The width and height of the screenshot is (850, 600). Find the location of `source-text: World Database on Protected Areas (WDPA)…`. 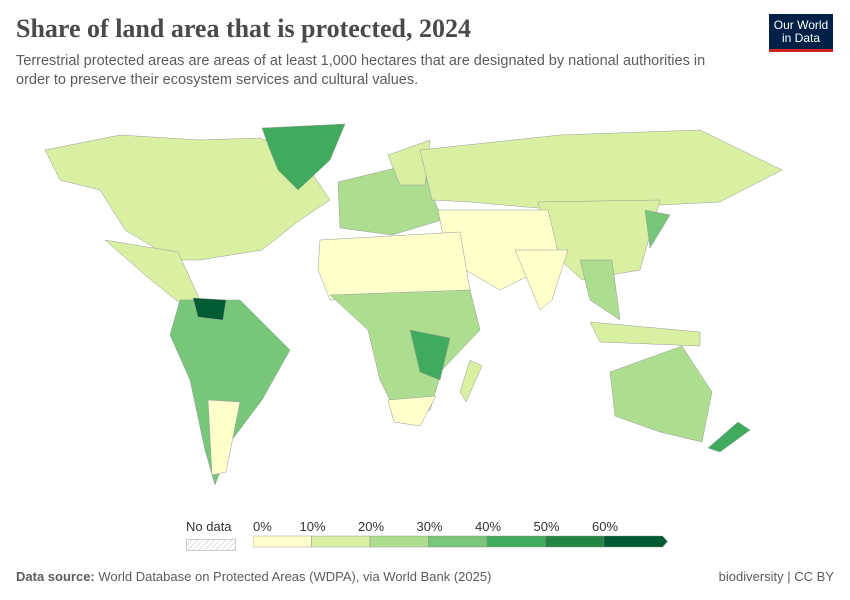

source-text: World Database on Protected Areas (WDPA)… is located at coordinates (295, 576).